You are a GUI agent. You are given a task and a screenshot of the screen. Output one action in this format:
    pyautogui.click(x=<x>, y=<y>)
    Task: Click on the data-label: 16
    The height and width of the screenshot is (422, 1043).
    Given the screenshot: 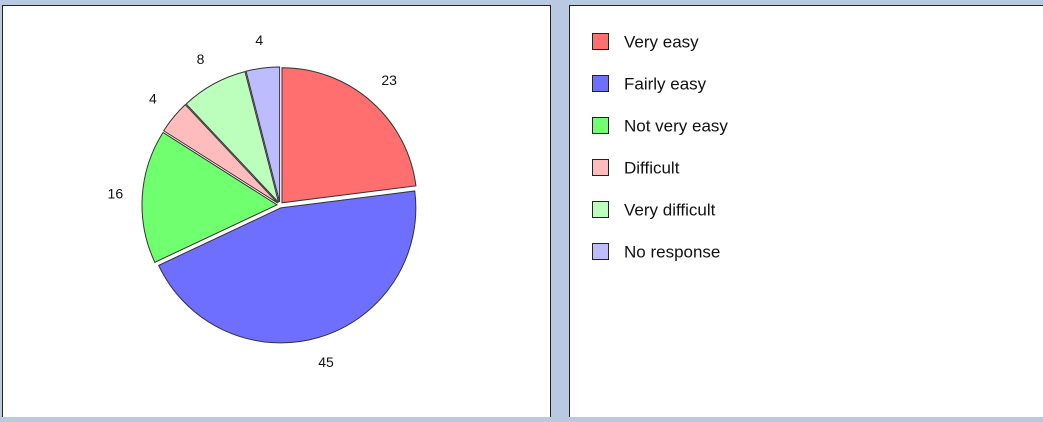 What is the action you would take?
    pyautogui.click(x=116, y=193)
    